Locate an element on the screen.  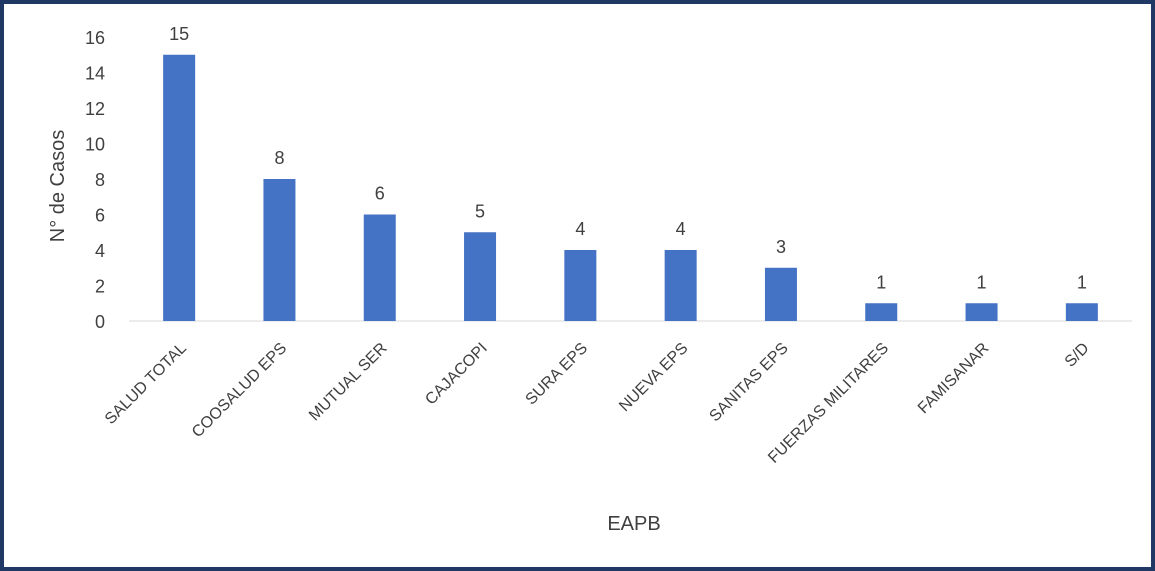
y-axis-label: N° de Casos is located at coordinates (58, 186).